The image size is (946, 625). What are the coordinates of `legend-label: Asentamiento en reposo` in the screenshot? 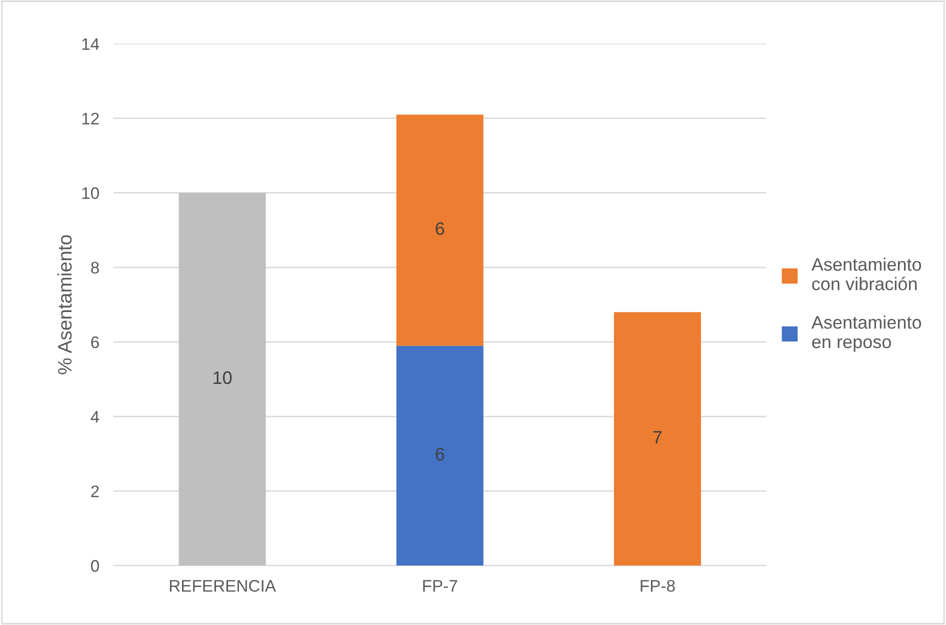 It's located at (866, 334).